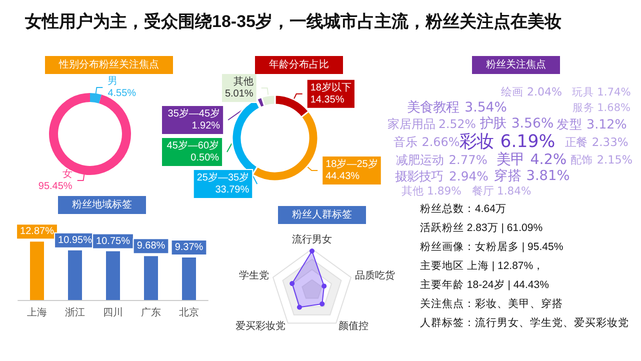  Describe the element at coordinates (569, 124) in the screenshot. I see `category-label: 发型` at that location.